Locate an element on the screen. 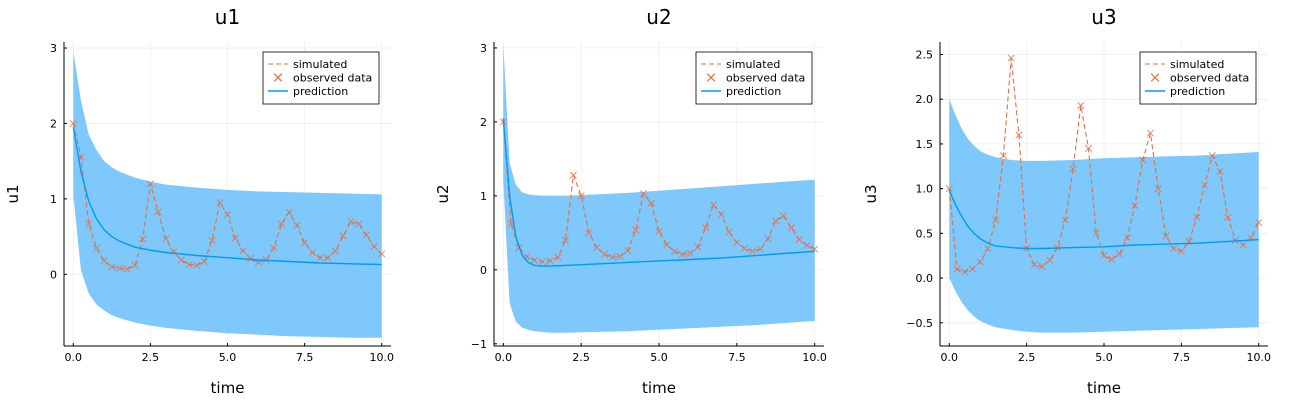 Image resolution: width=1300 pixels, height=400 pixels. y-tick-label: 1.0 is located at coordinates (925, 189).